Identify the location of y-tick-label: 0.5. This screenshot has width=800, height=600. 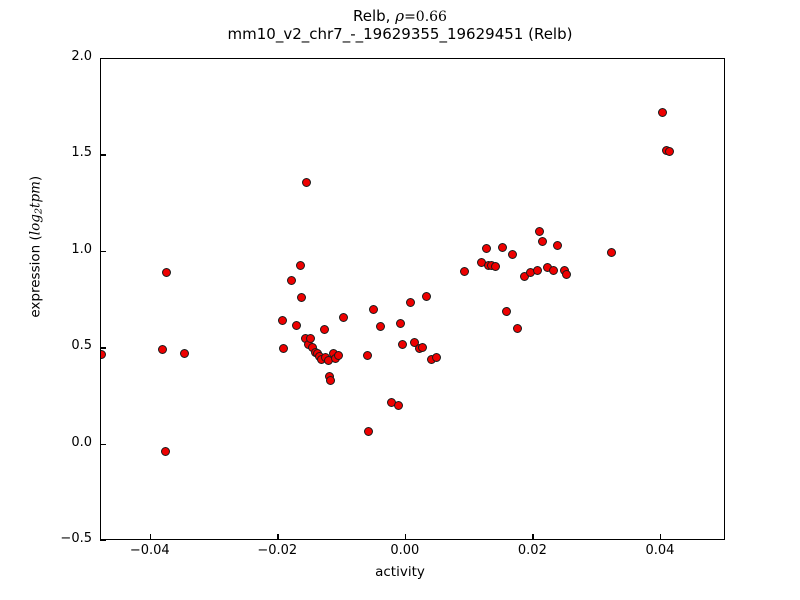
(81, 346).